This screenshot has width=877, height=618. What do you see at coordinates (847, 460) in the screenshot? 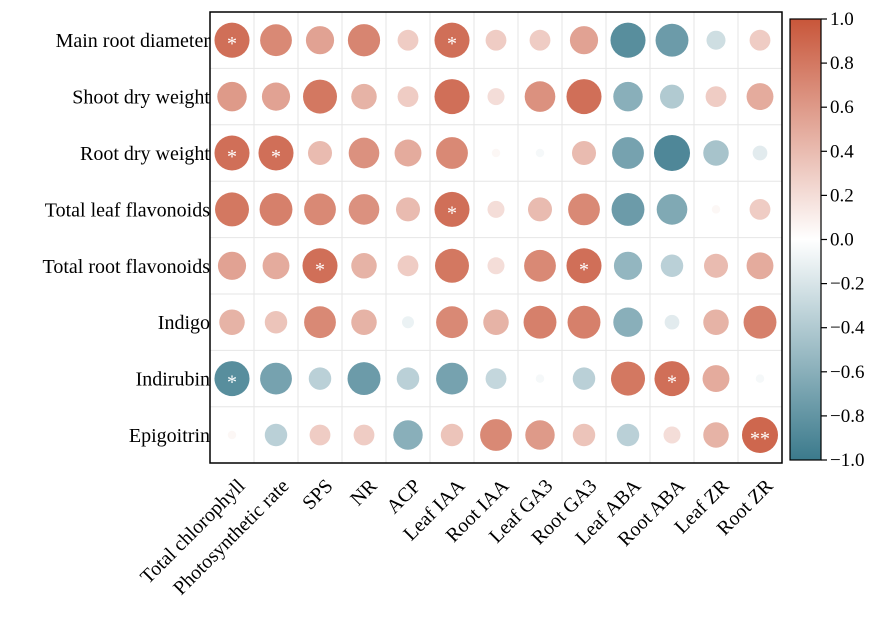
I see `colorbar-tick-label: −1.0` at bounding box center [847, 460].